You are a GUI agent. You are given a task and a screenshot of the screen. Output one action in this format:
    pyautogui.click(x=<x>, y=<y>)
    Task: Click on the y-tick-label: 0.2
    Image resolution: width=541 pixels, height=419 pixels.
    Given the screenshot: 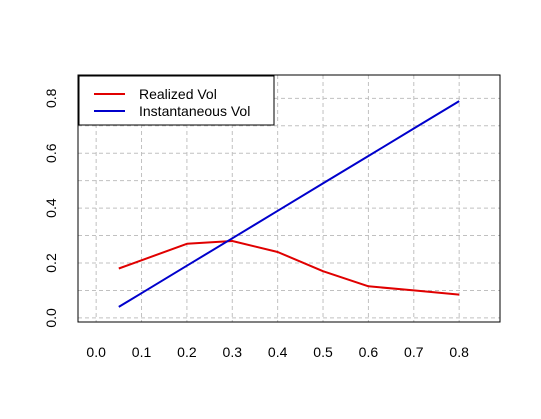 What is the action you would take?
    pyautogui.click(x=51, y=263)
    